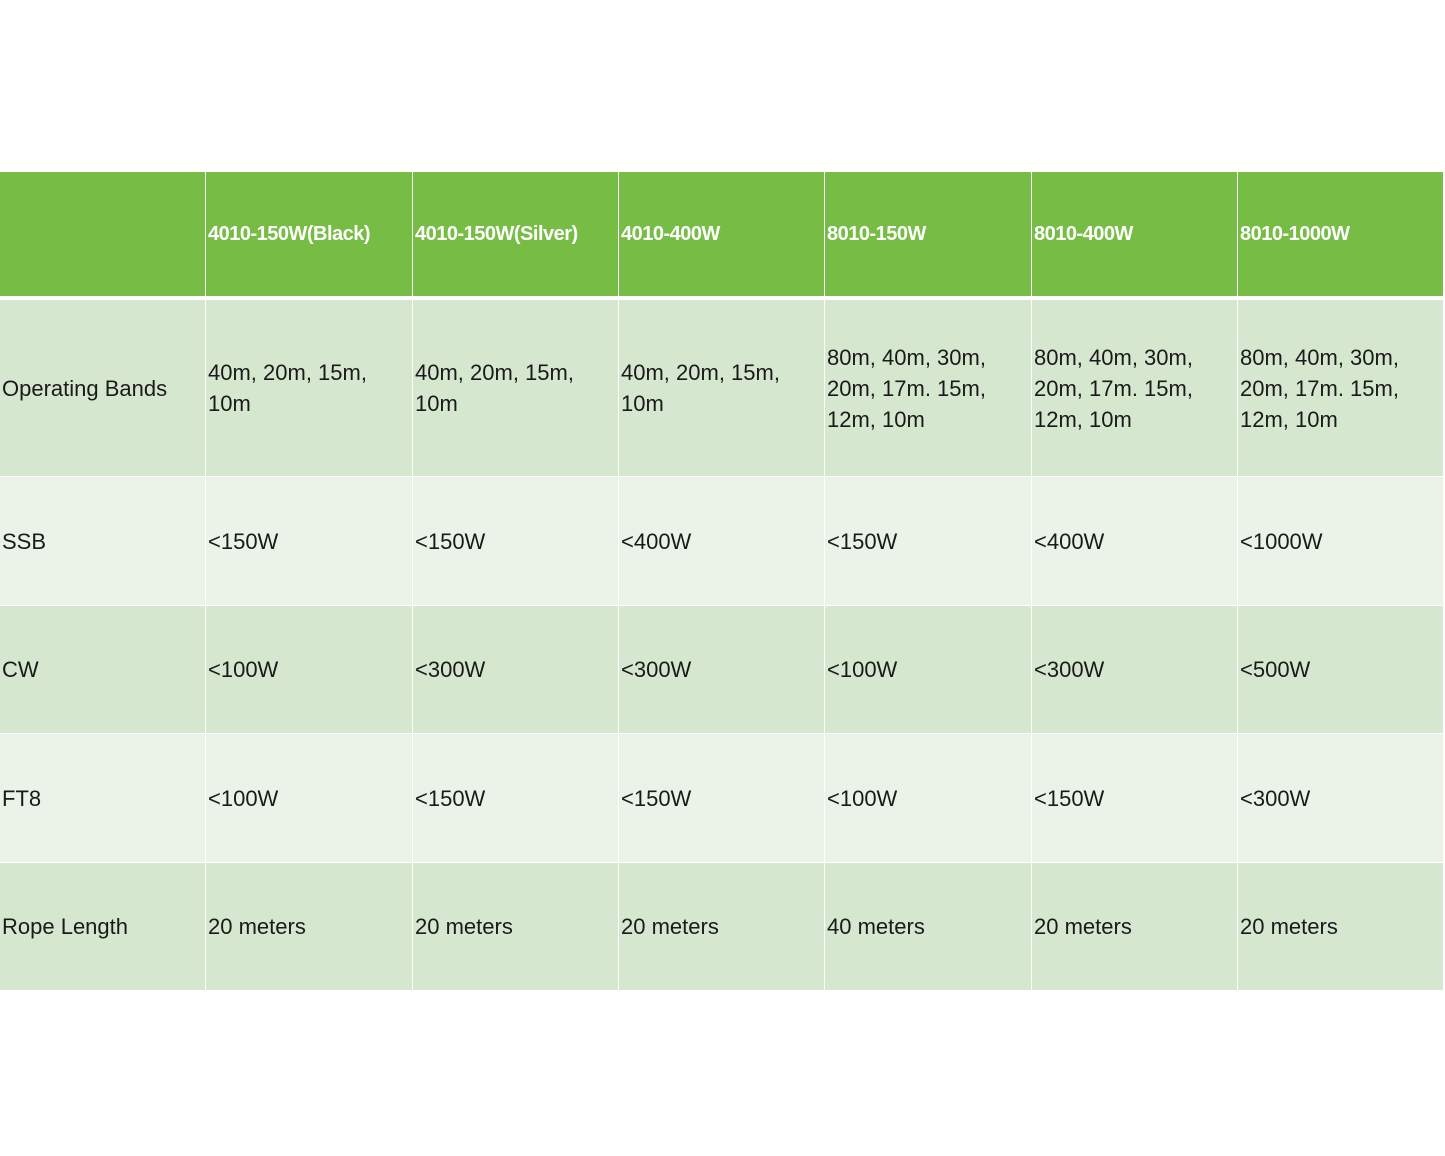 Image resolution: width=1445 pixels, height=1156 pixels. I want to click on table-cell: <500W, so click(1341, 670).